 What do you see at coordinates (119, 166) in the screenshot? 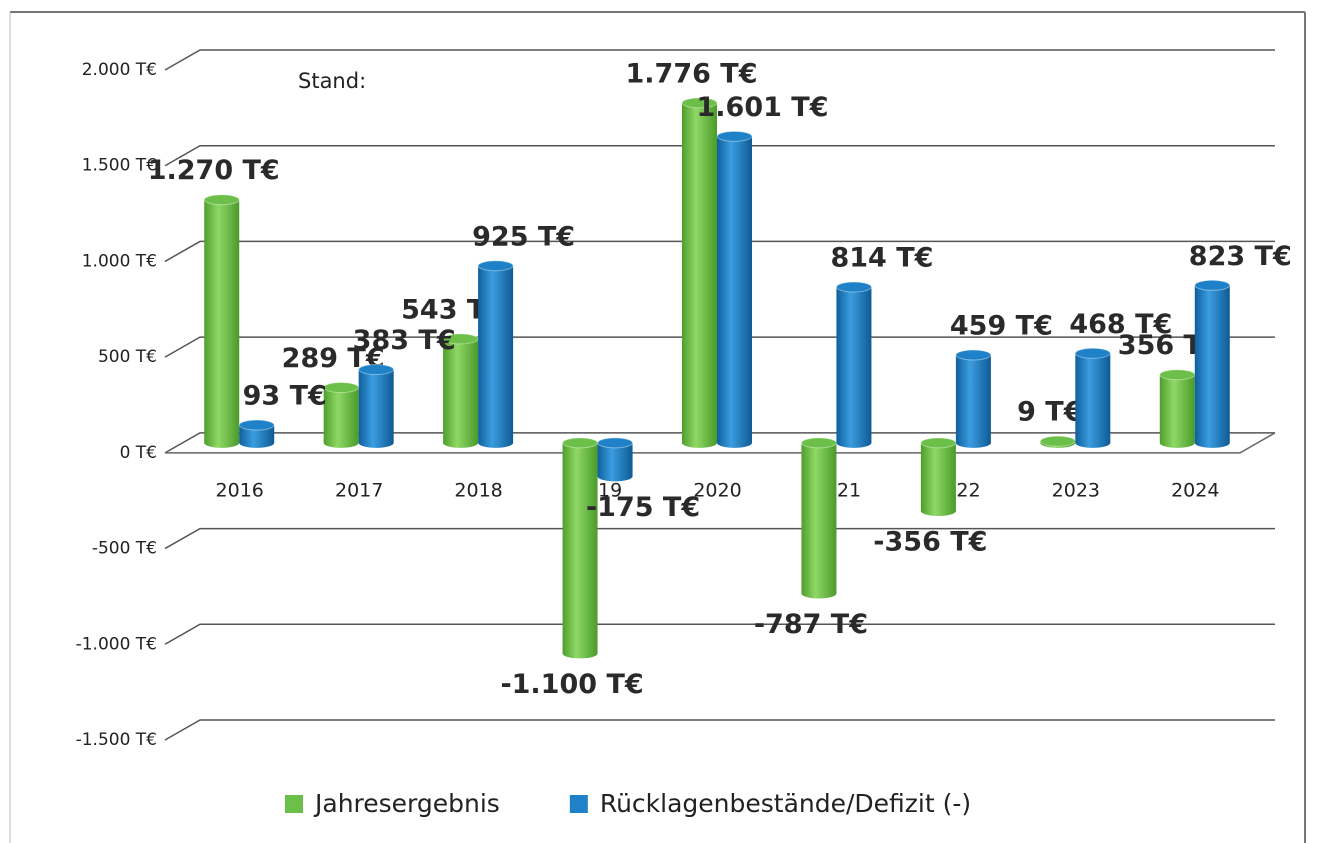
I see `y-tick-label: 1.500 T€` at bounding box center [119, 166].